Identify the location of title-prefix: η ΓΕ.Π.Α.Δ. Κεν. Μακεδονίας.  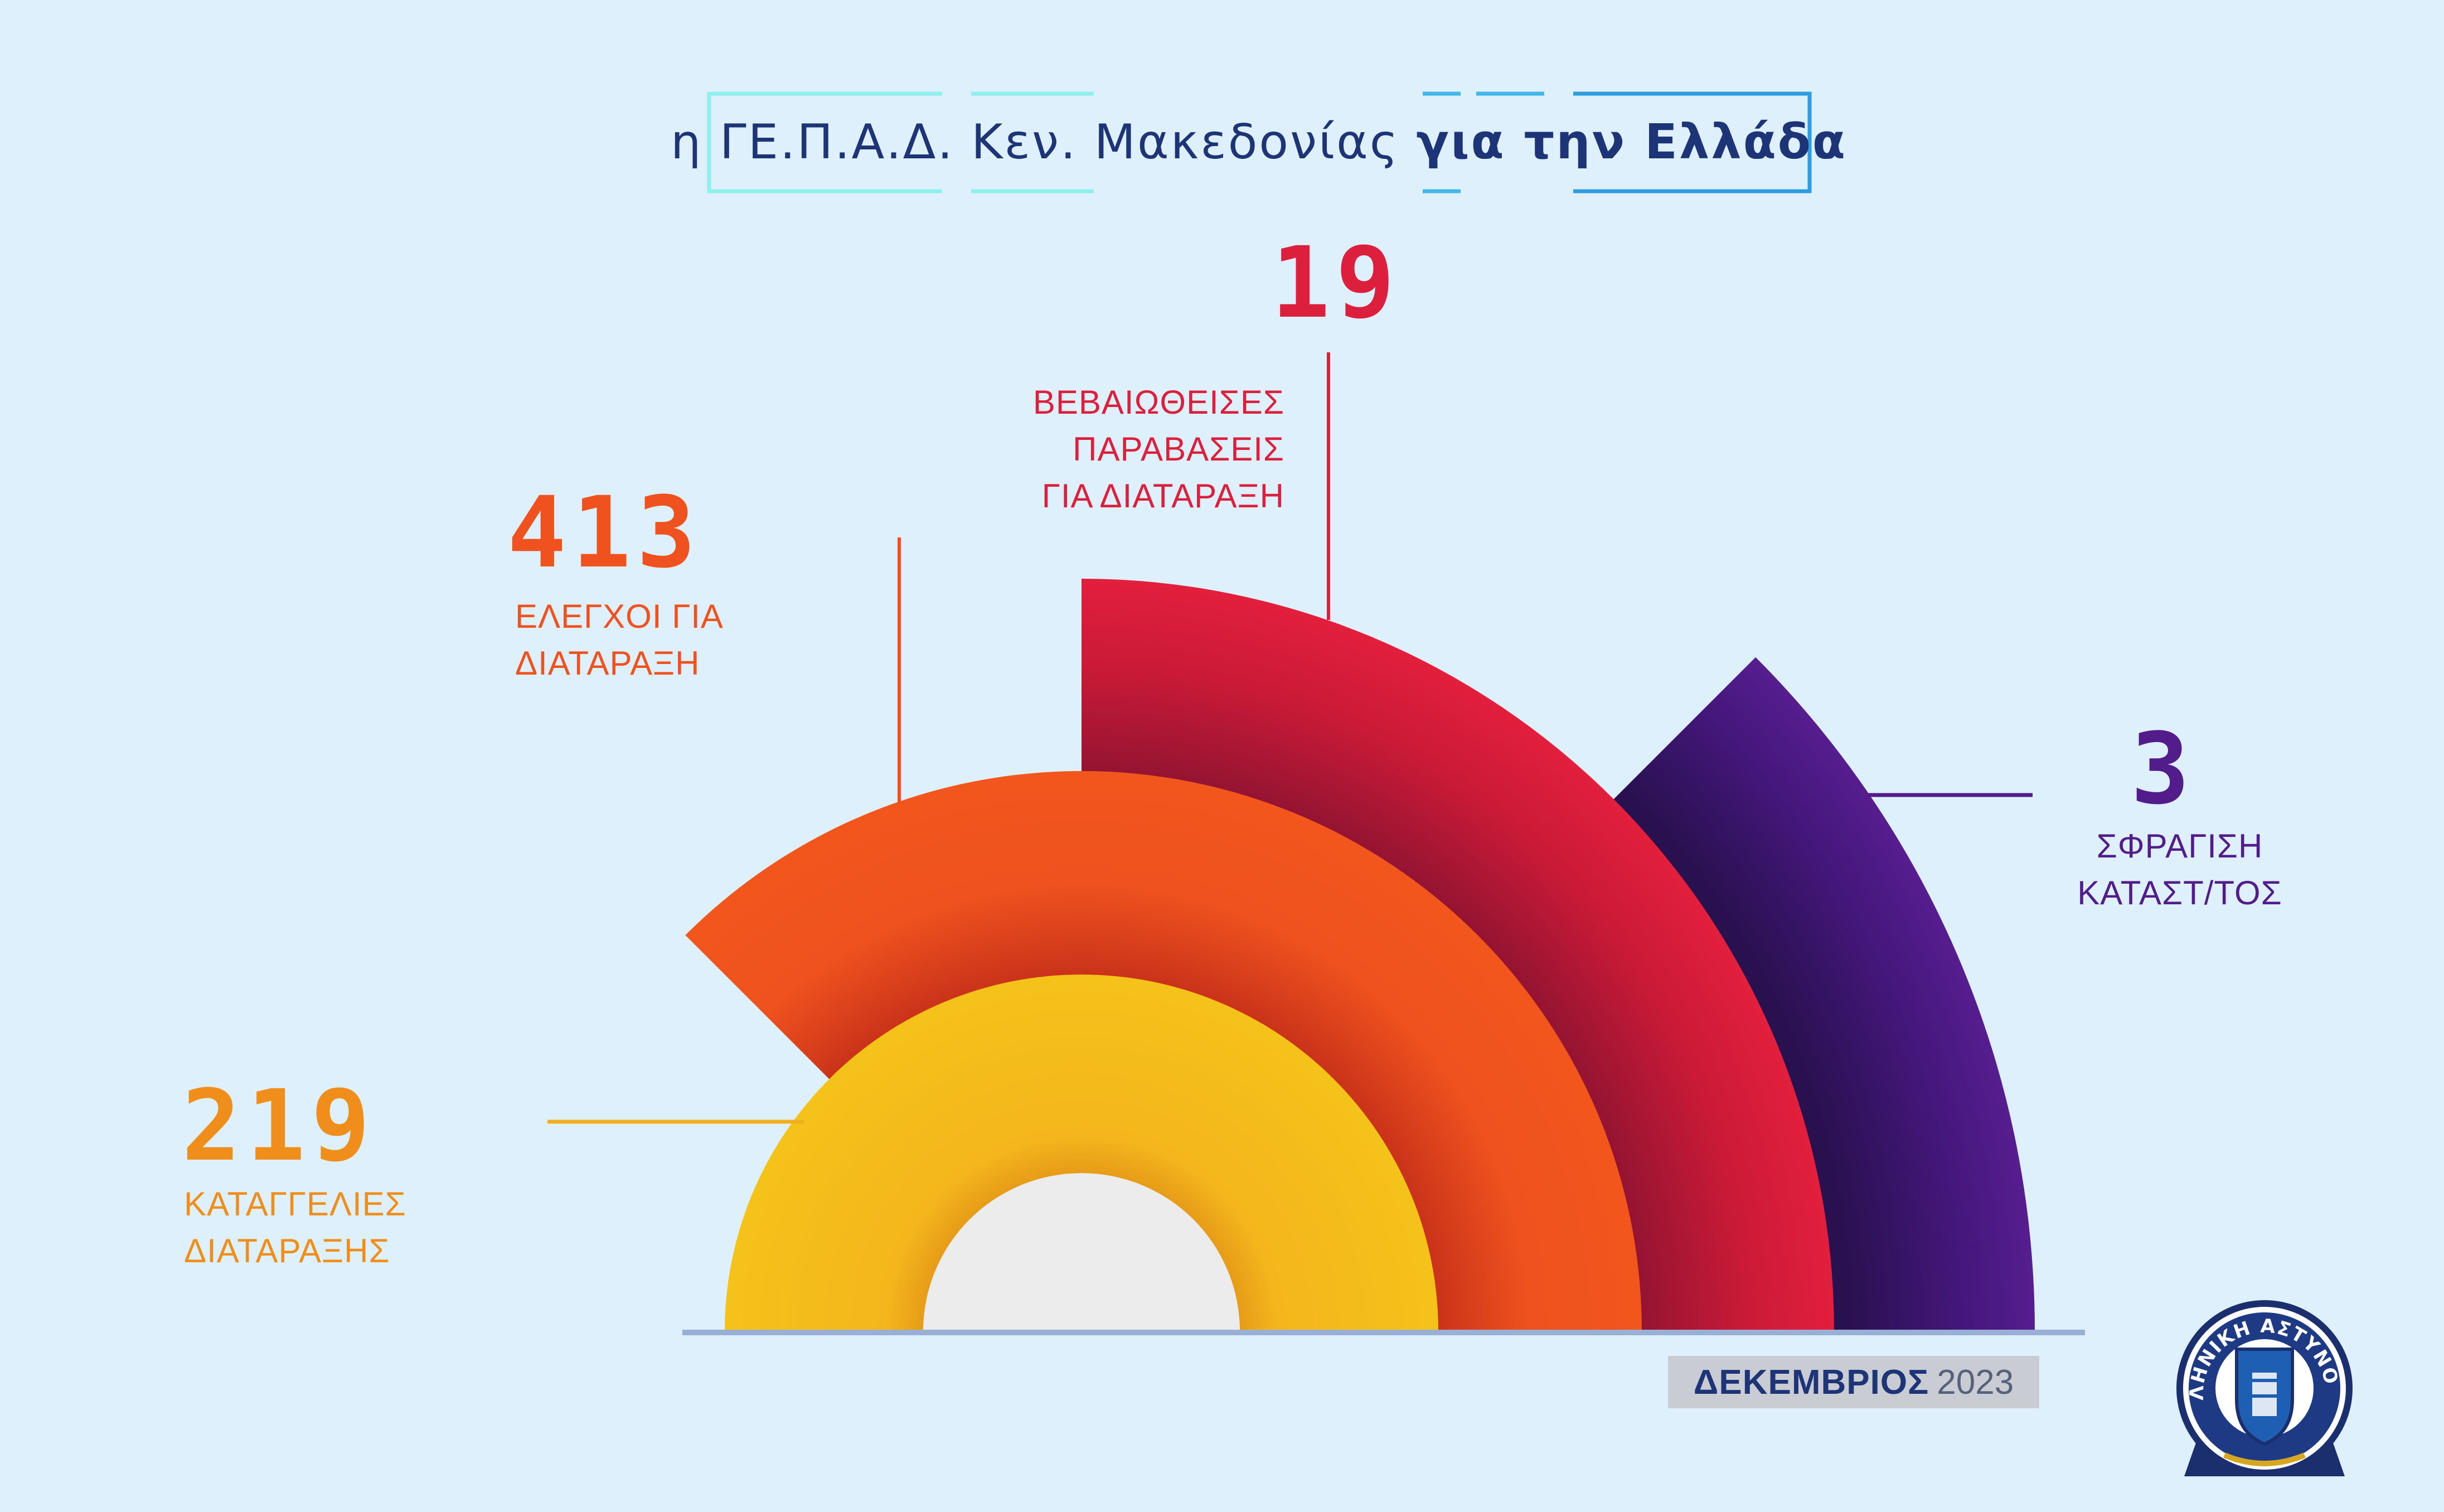
(1035, 142).